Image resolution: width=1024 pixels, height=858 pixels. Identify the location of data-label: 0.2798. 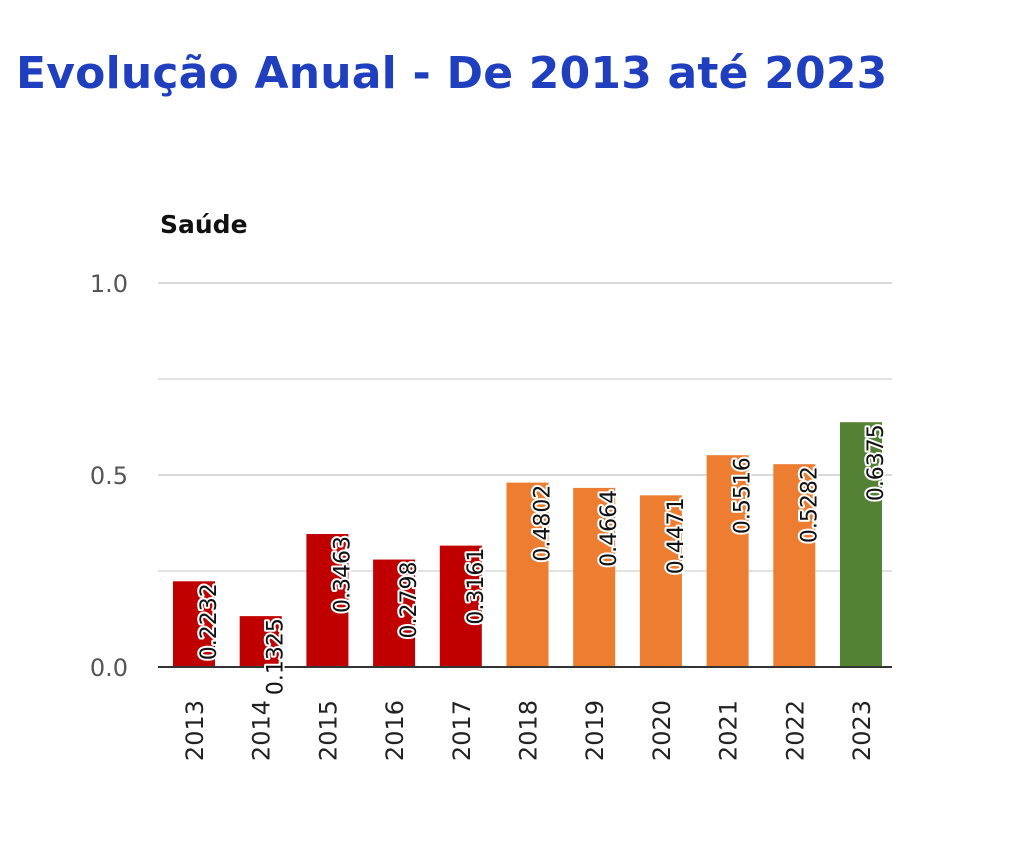
(409, 600).